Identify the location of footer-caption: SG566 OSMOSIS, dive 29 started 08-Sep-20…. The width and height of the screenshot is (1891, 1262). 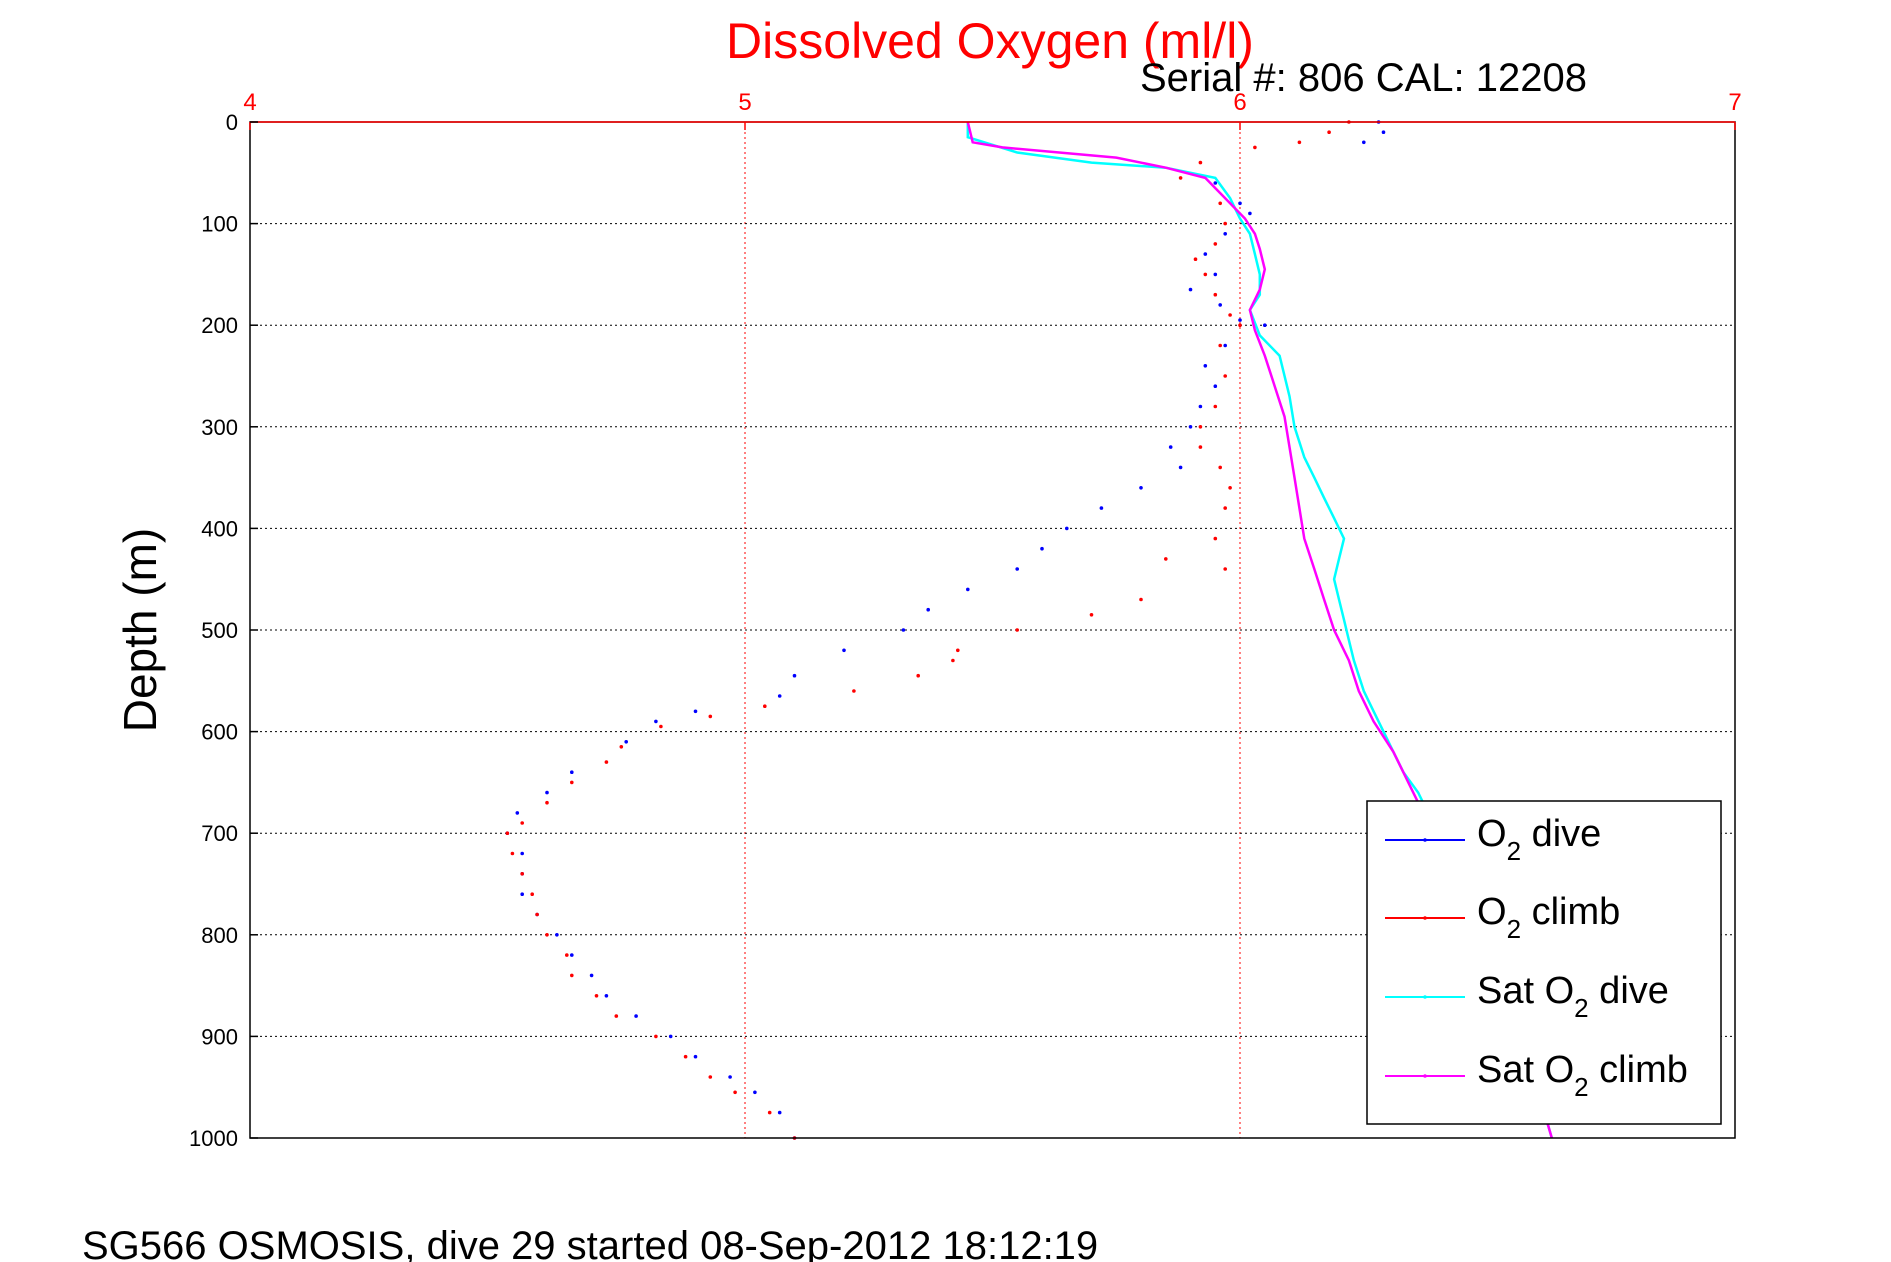
(590, 1243).